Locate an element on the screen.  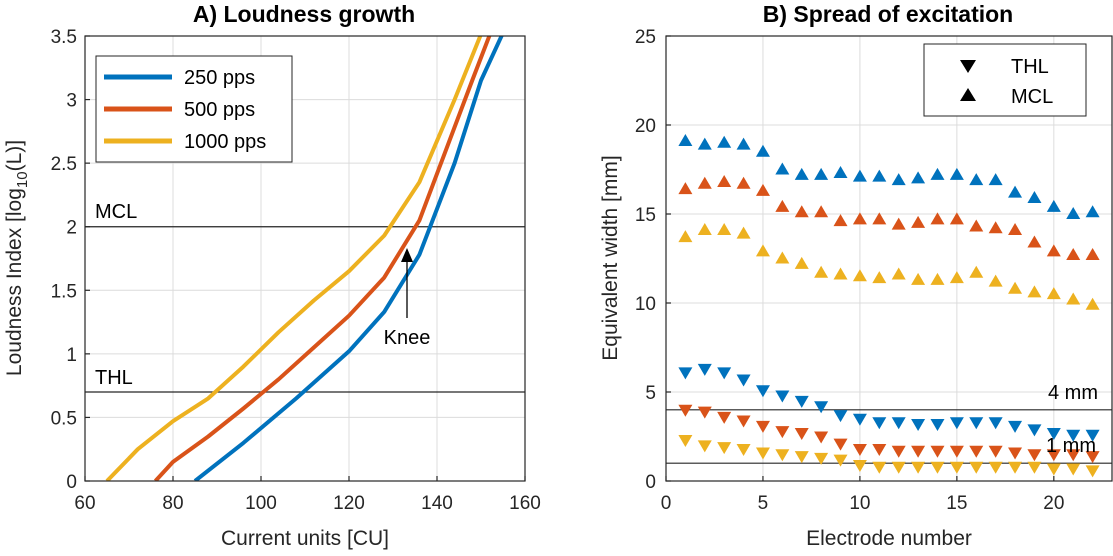
panel-a-legend: 250 pps 500 pps 1000 pps is located at coordinates (194, 109).